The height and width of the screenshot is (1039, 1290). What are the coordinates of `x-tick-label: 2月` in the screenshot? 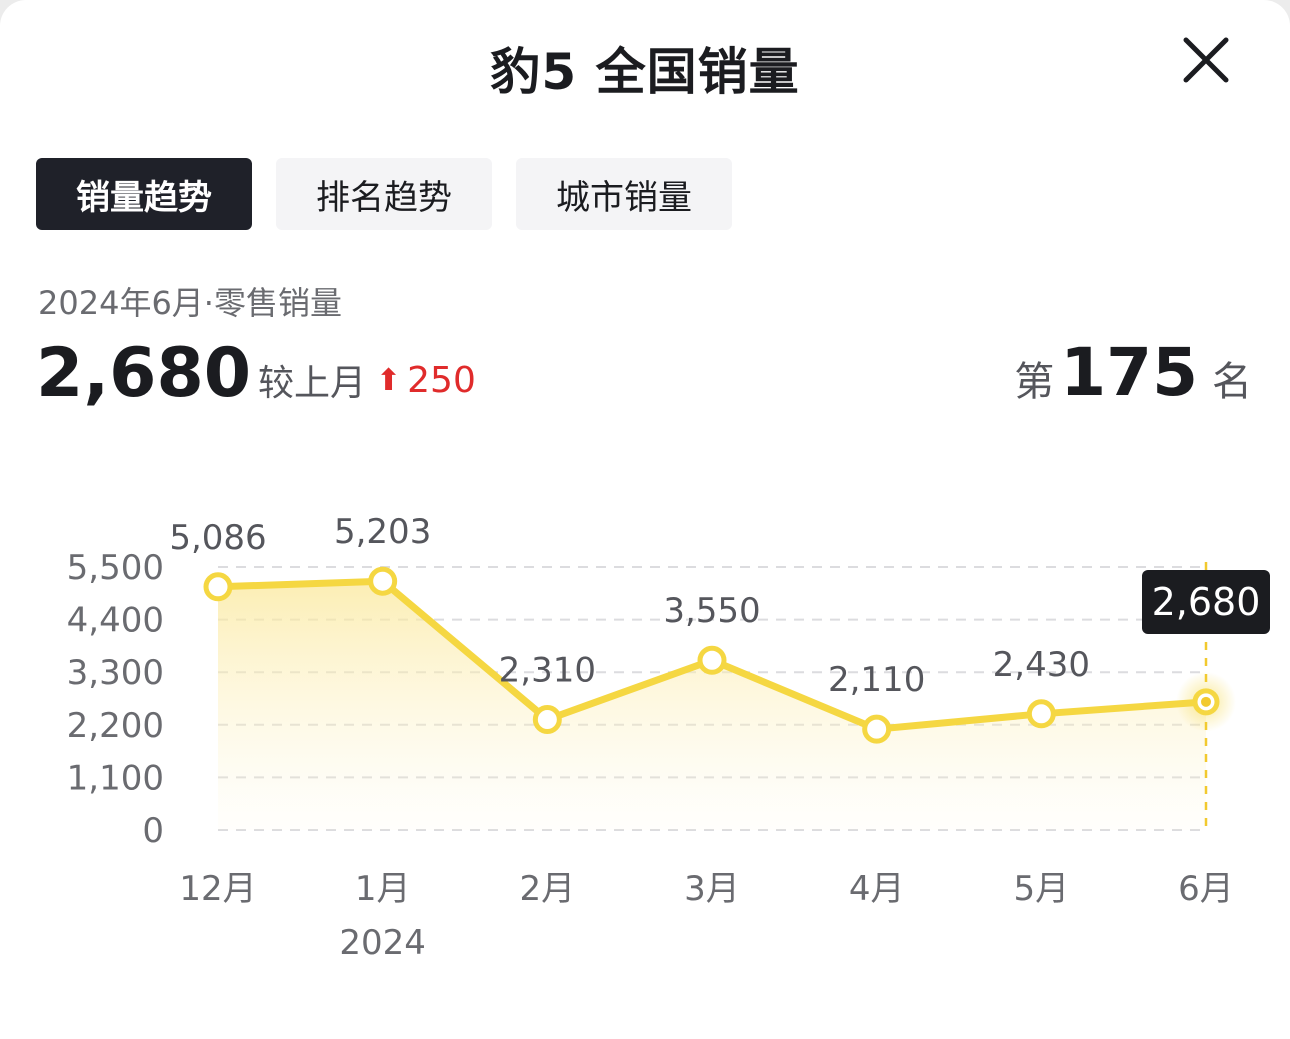 It's located at (548, 889).